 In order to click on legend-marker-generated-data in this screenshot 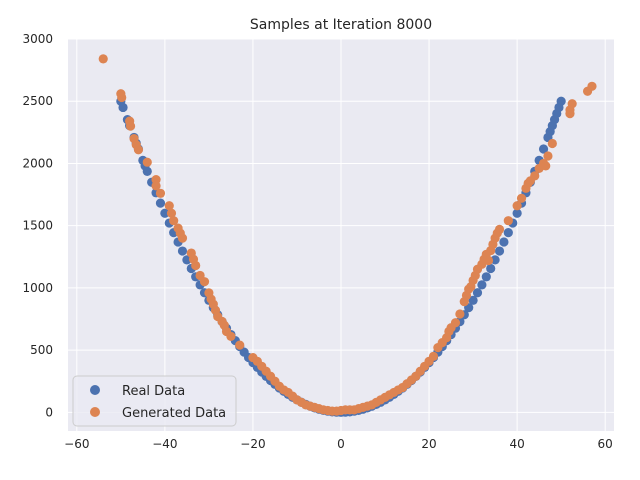, I will do `click(95, 412)`.